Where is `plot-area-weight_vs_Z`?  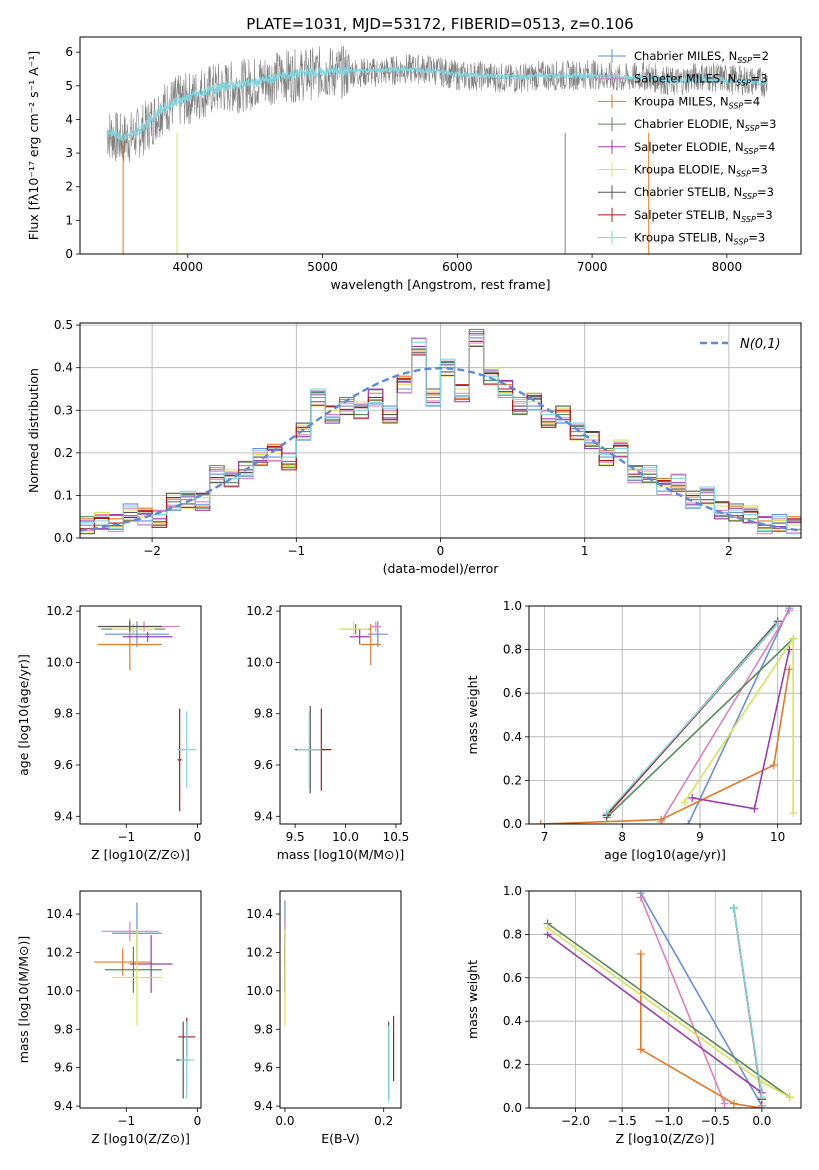 plot-area-weight_vs_Z is located at coordinates (668, 999).